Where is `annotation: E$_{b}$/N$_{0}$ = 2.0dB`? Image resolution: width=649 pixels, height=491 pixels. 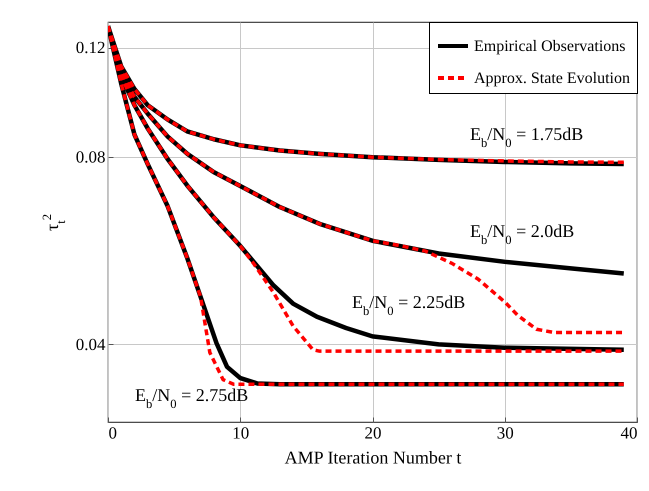 annotation: E$_{b}$/N$_{0}$ = 2.0dB is located at coordinates (522, 234).